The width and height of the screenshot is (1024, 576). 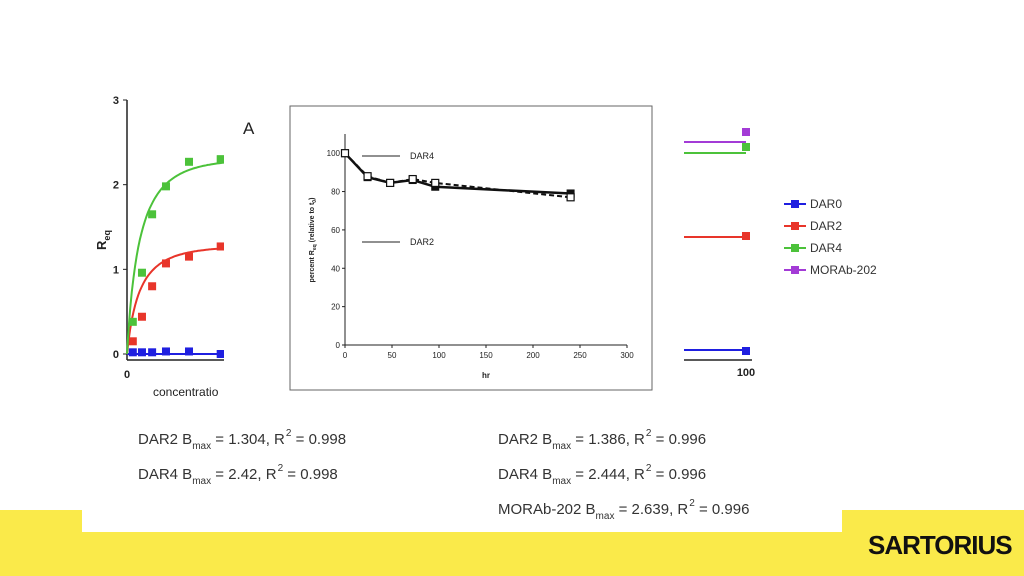 What do you see at coordinates (186, 392) in the screenshot?
I see `left-x-axis-label: concentratio` at bounding box center [186, 392].